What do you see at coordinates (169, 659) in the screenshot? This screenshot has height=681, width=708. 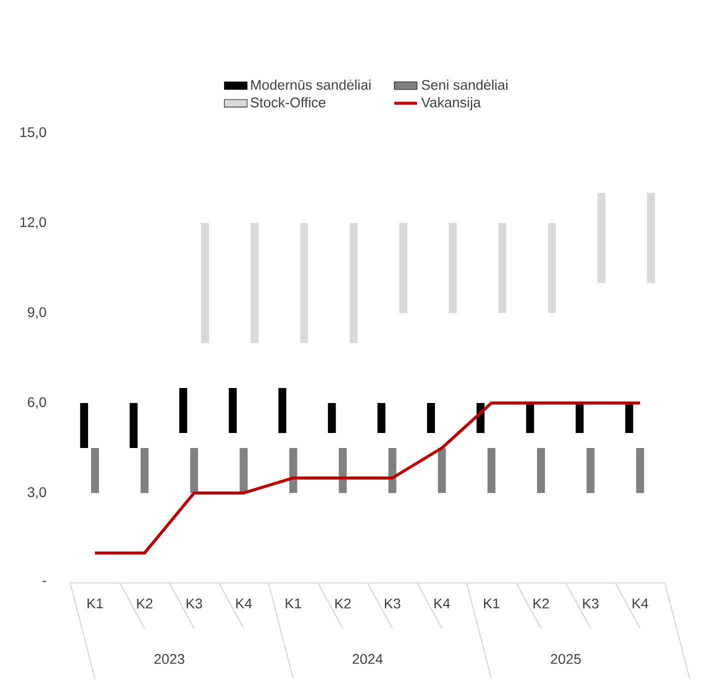 I see `text: 2023` at bounding box center [169, 659].